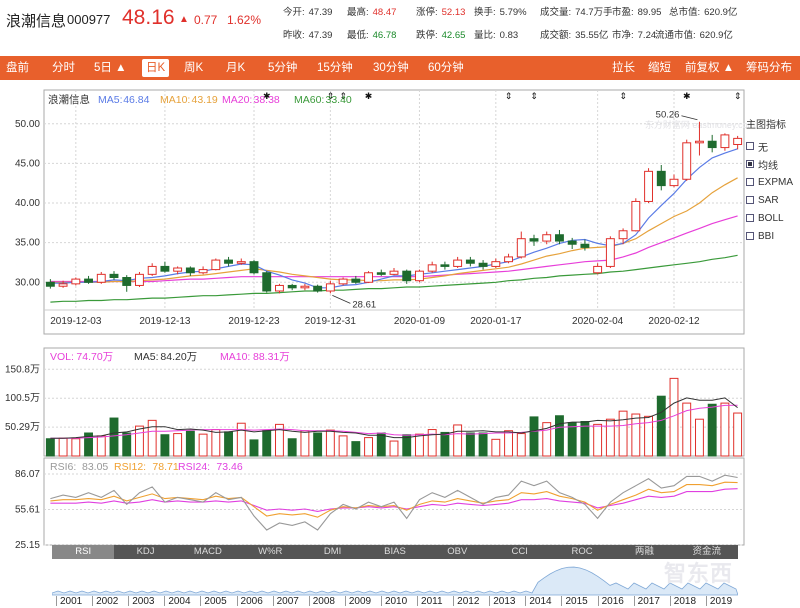 The width and height of the screenshot is (800, 608). What do you see at coordinates (107, 601) in the screenshot?
I see `year-label: 2002` at bounding box center [107, 601].